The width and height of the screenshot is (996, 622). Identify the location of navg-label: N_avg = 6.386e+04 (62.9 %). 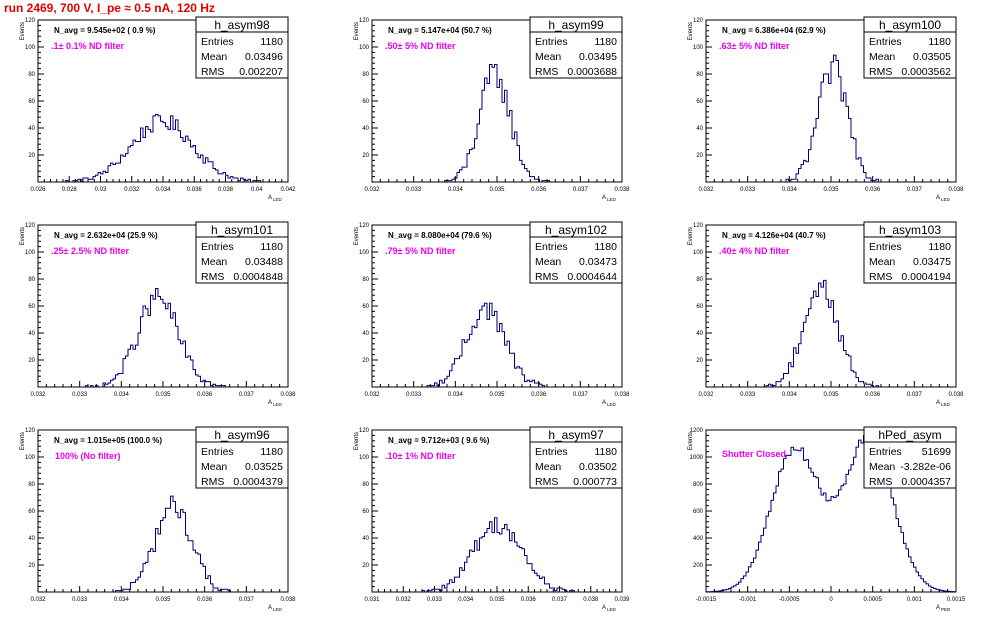
(774, 30).